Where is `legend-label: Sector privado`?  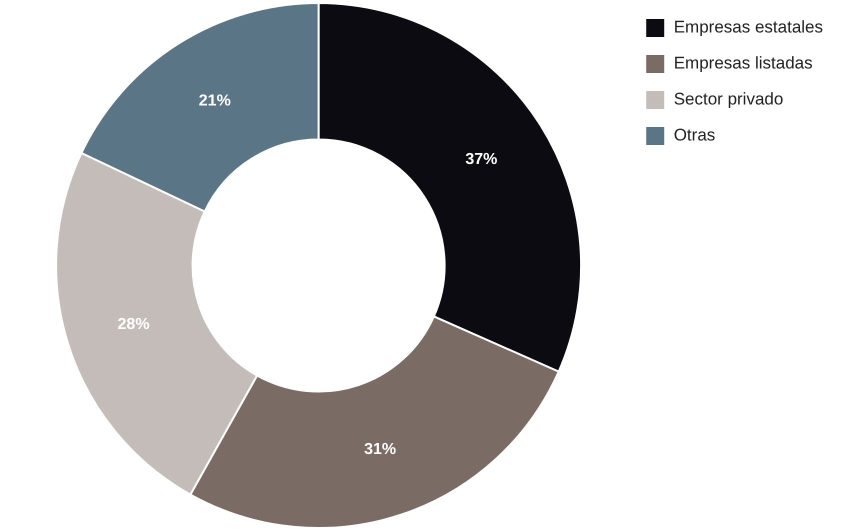 legend-label: Sector privado is located at coordinates (729, 99).